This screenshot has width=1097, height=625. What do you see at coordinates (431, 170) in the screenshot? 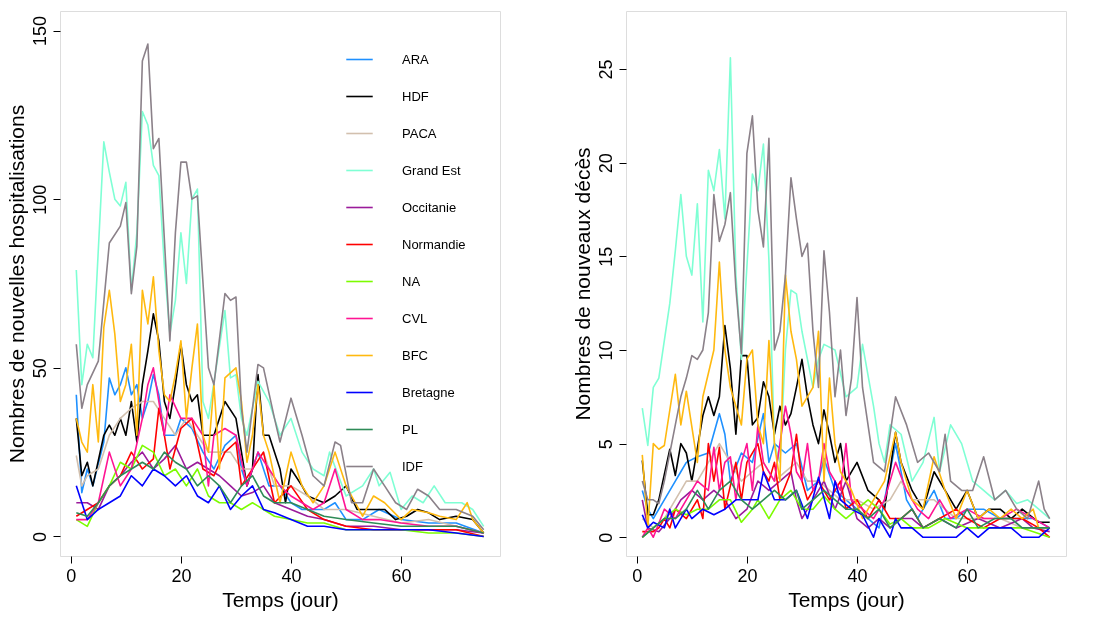
I see `legend-label: Grand Est` at bounding box center [431, 170].